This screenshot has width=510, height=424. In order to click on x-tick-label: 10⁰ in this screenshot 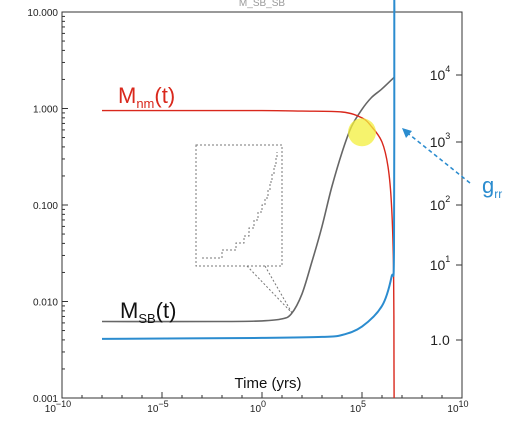, I will do `click(258, 407)`.